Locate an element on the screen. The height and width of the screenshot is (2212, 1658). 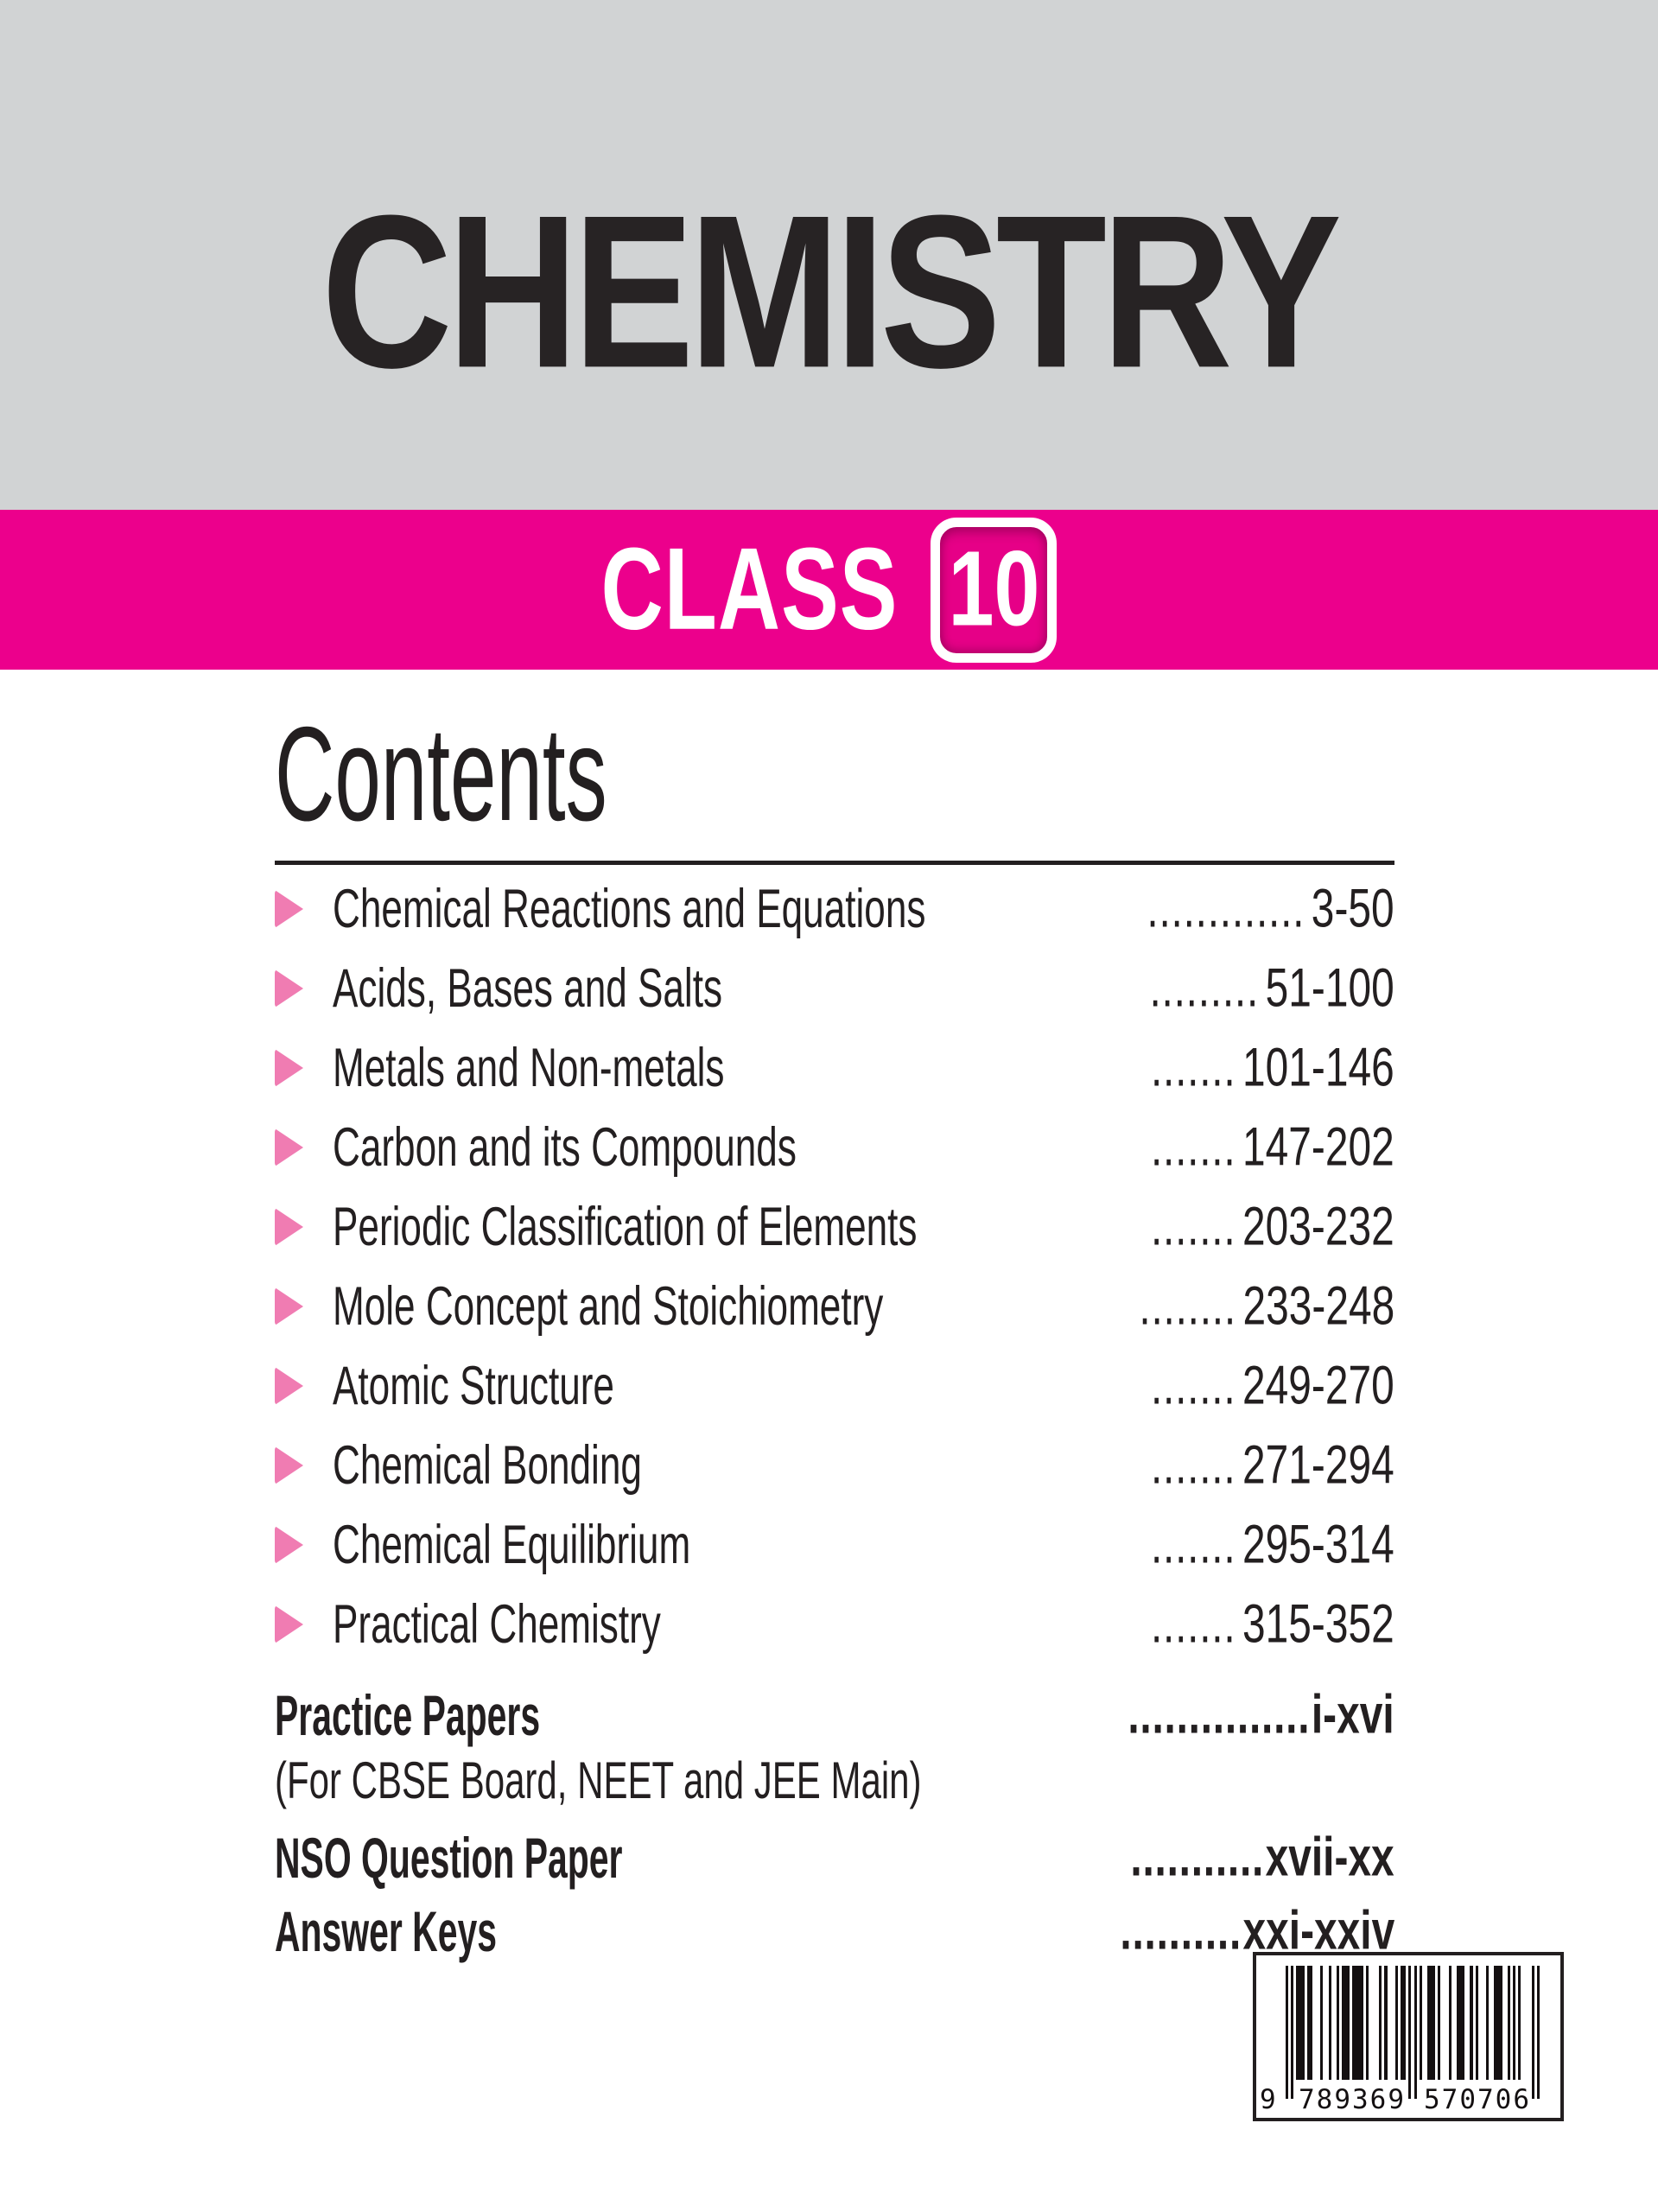
page-range: 271-294 is located at coordinates (1318, 1465).